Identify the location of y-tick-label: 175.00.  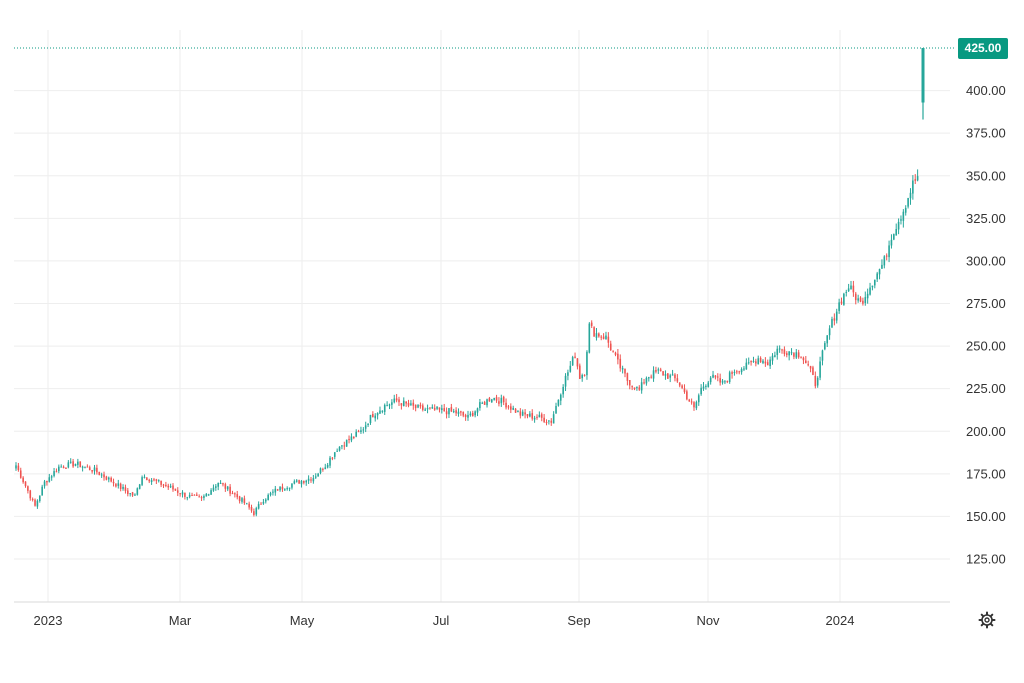
(986, 473).